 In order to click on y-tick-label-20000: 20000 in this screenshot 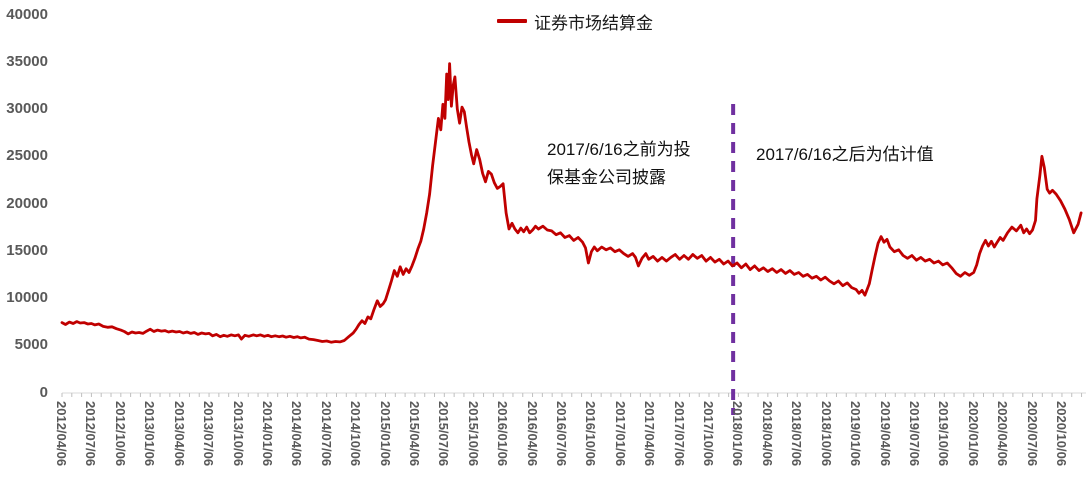, I will do `click(27, 203)`.